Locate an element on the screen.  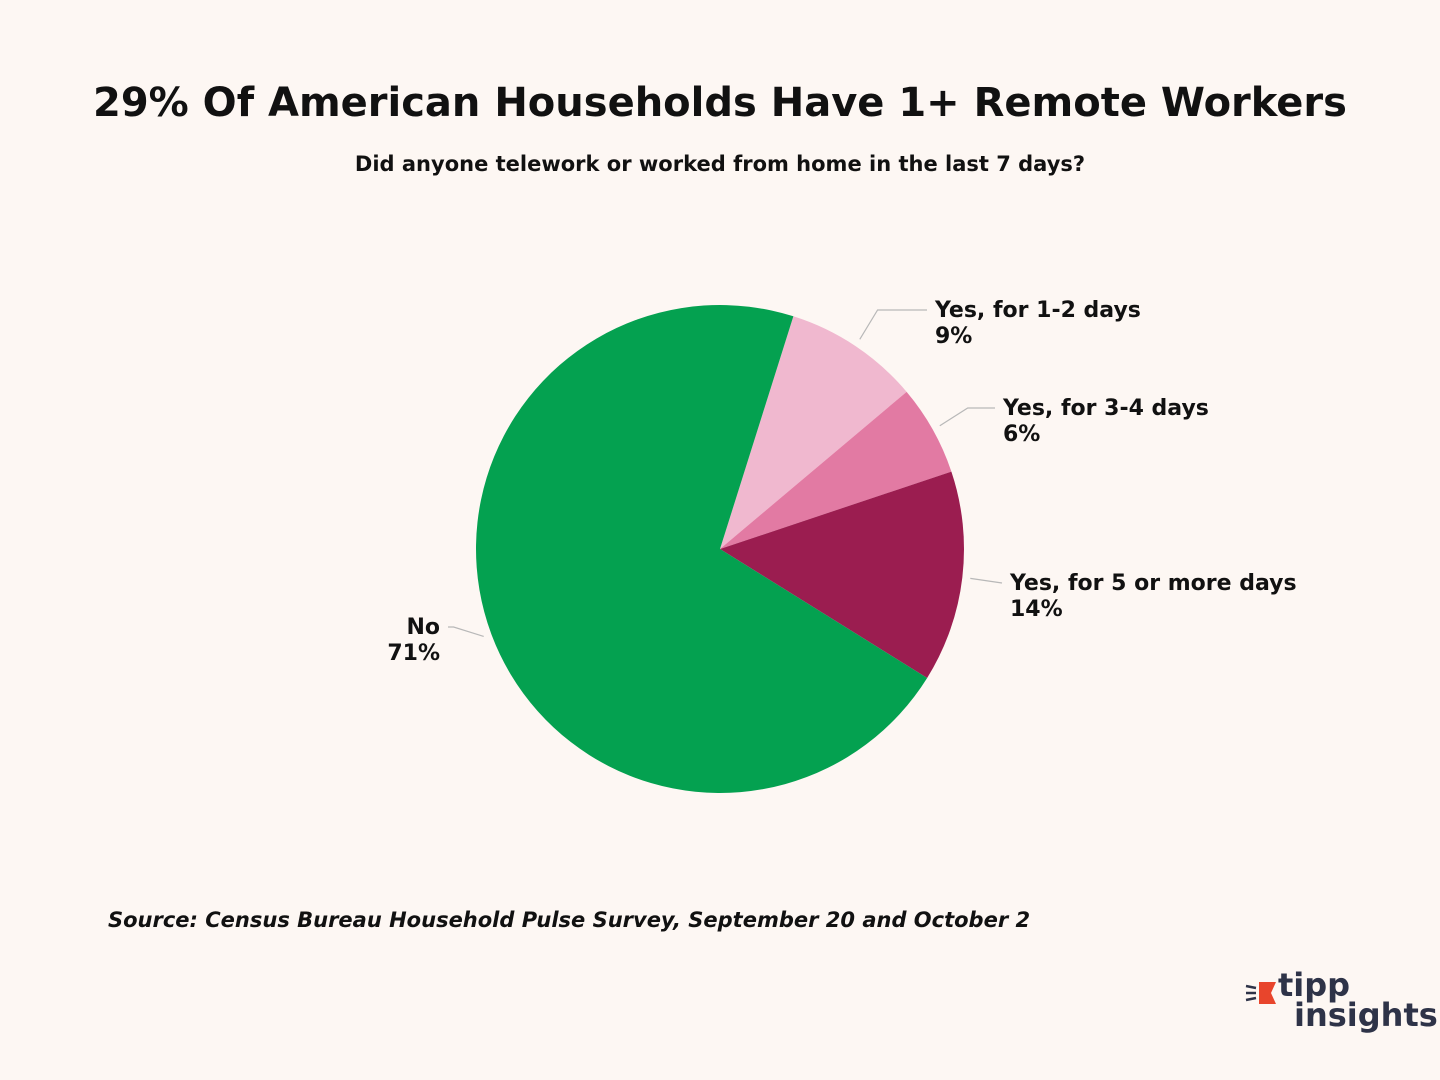
logo-flag-icon is located at coordinates (1260, 993).